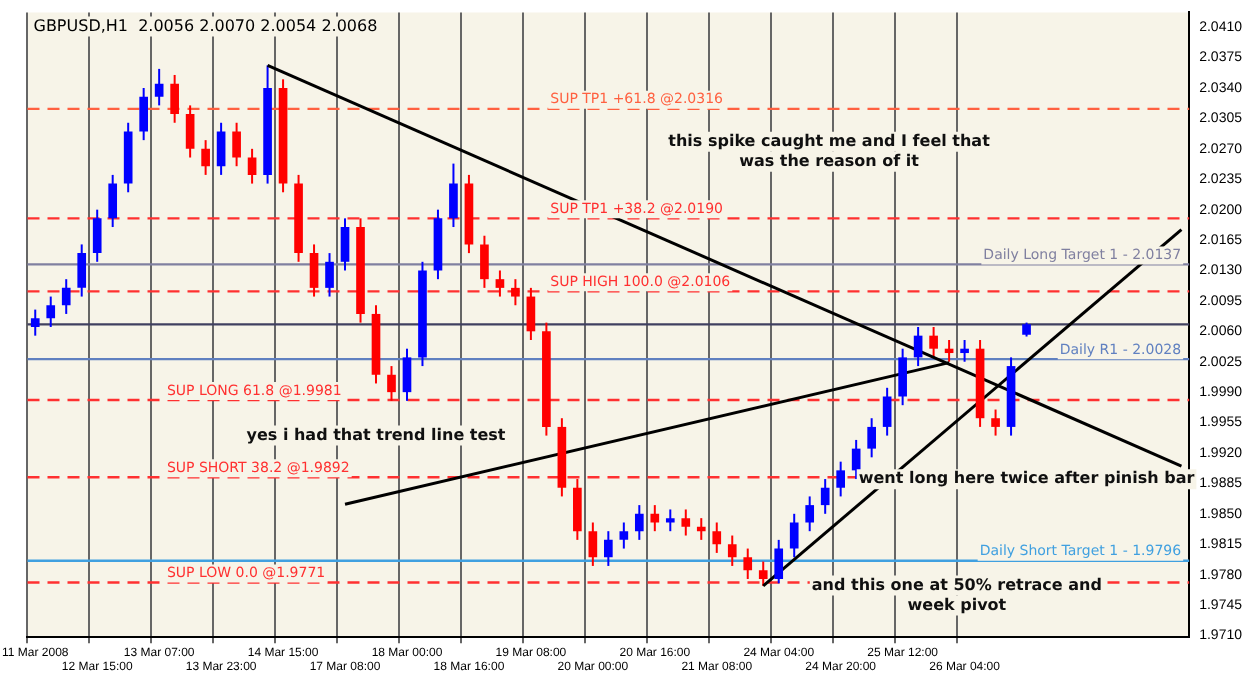 The image size is (1250, 676). Describe the element at coordinates (829, 151) in the screenshot. I see `annotation: this spike caught me and I feel that was the reason of it` at that location.